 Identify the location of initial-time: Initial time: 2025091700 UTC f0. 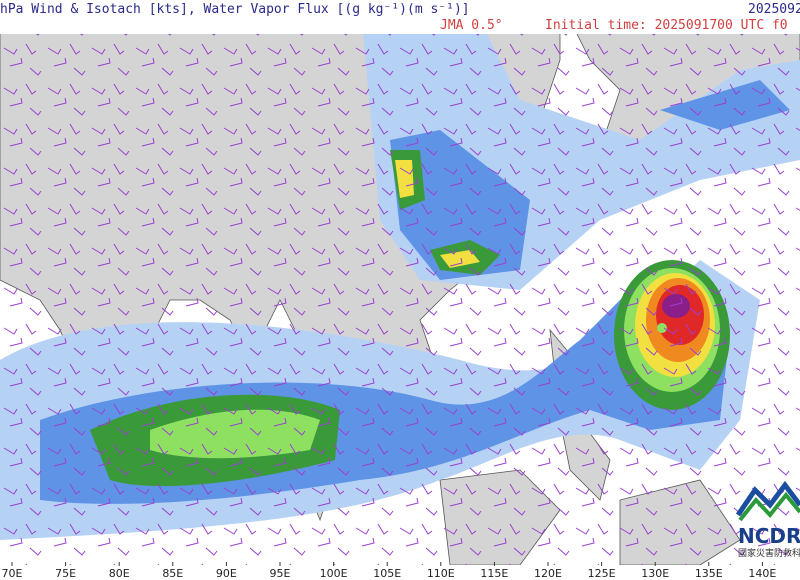
(666, 25).